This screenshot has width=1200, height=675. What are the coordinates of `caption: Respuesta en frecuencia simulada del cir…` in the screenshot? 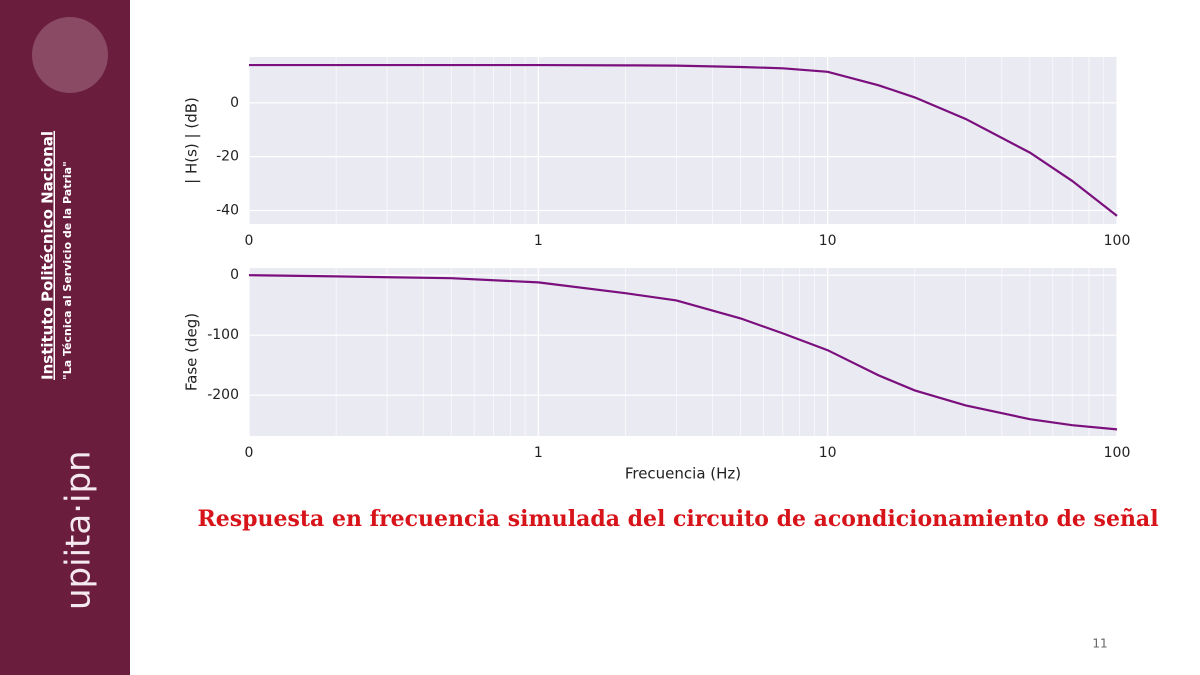 It's located at (677, 519).